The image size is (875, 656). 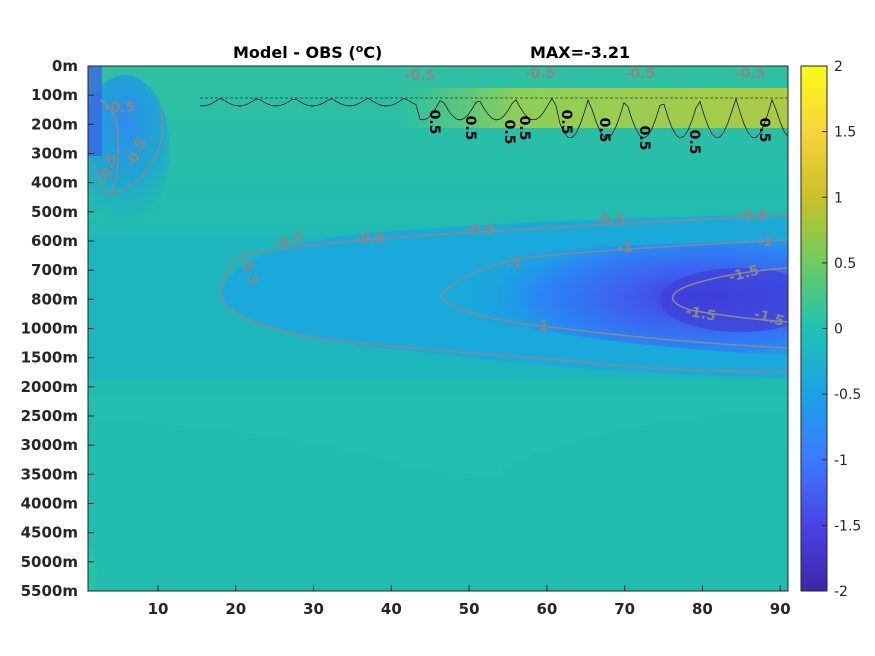 I want to click on x-tick-label: 50, so click(x=469, y=609).